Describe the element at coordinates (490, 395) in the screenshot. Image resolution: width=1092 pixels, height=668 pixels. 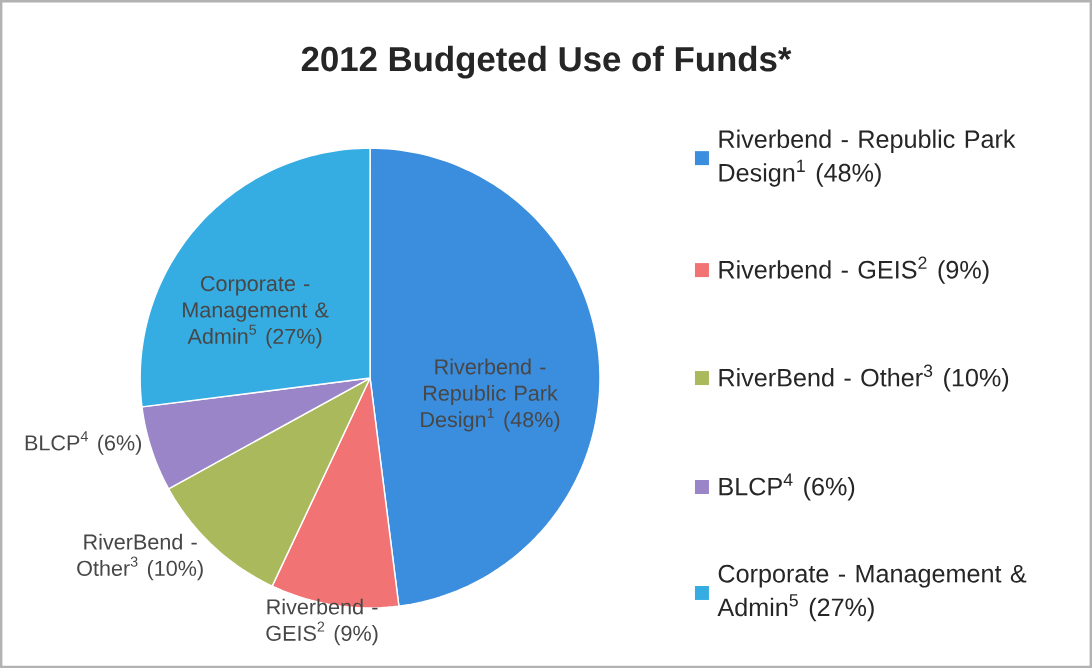
I see `slice-label: Riverbend - Republic Park Design$^{1}$ (48%)` at that location.